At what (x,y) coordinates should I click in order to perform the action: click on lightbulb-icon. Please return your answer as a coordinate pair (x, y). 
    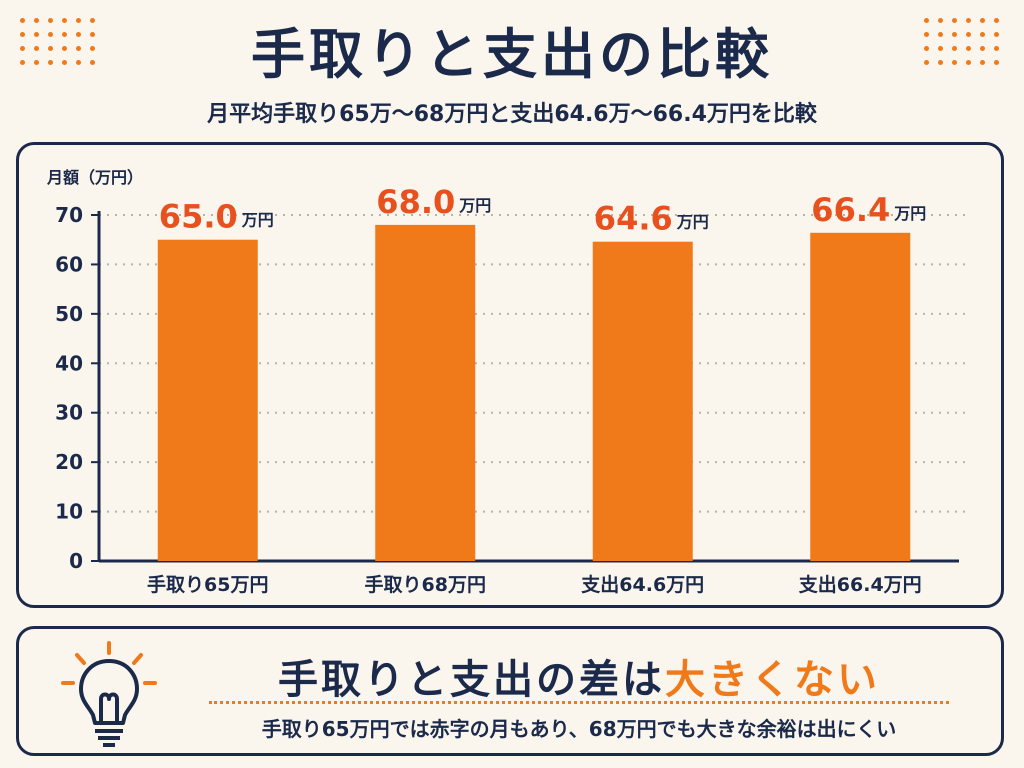
    Looking at the image, I should click on (109, 694).